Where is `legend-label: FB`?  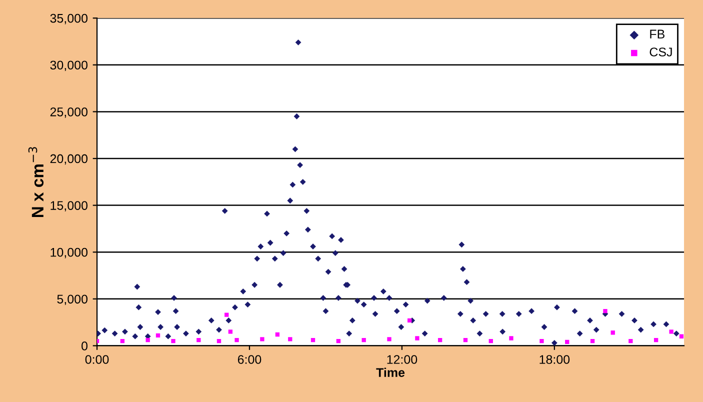 legend-label: FB is located at coordinates (657, 34).